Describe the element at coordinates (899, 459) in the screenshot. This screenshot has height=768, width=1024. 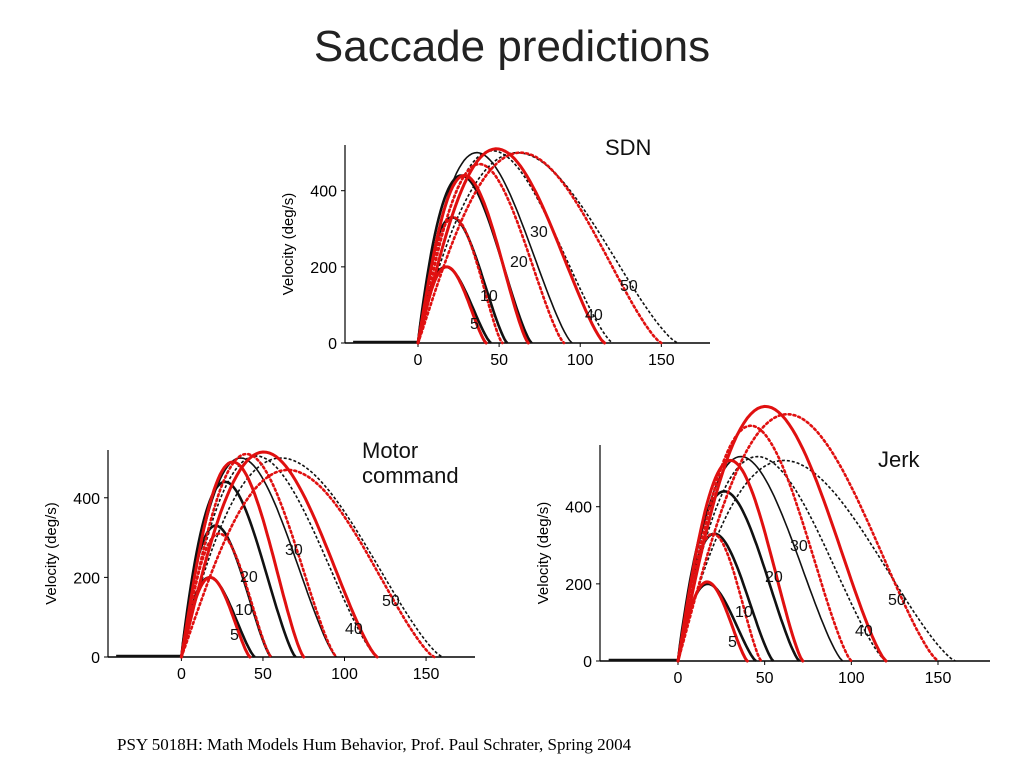
I see `panel-label: Jerk` at that location.